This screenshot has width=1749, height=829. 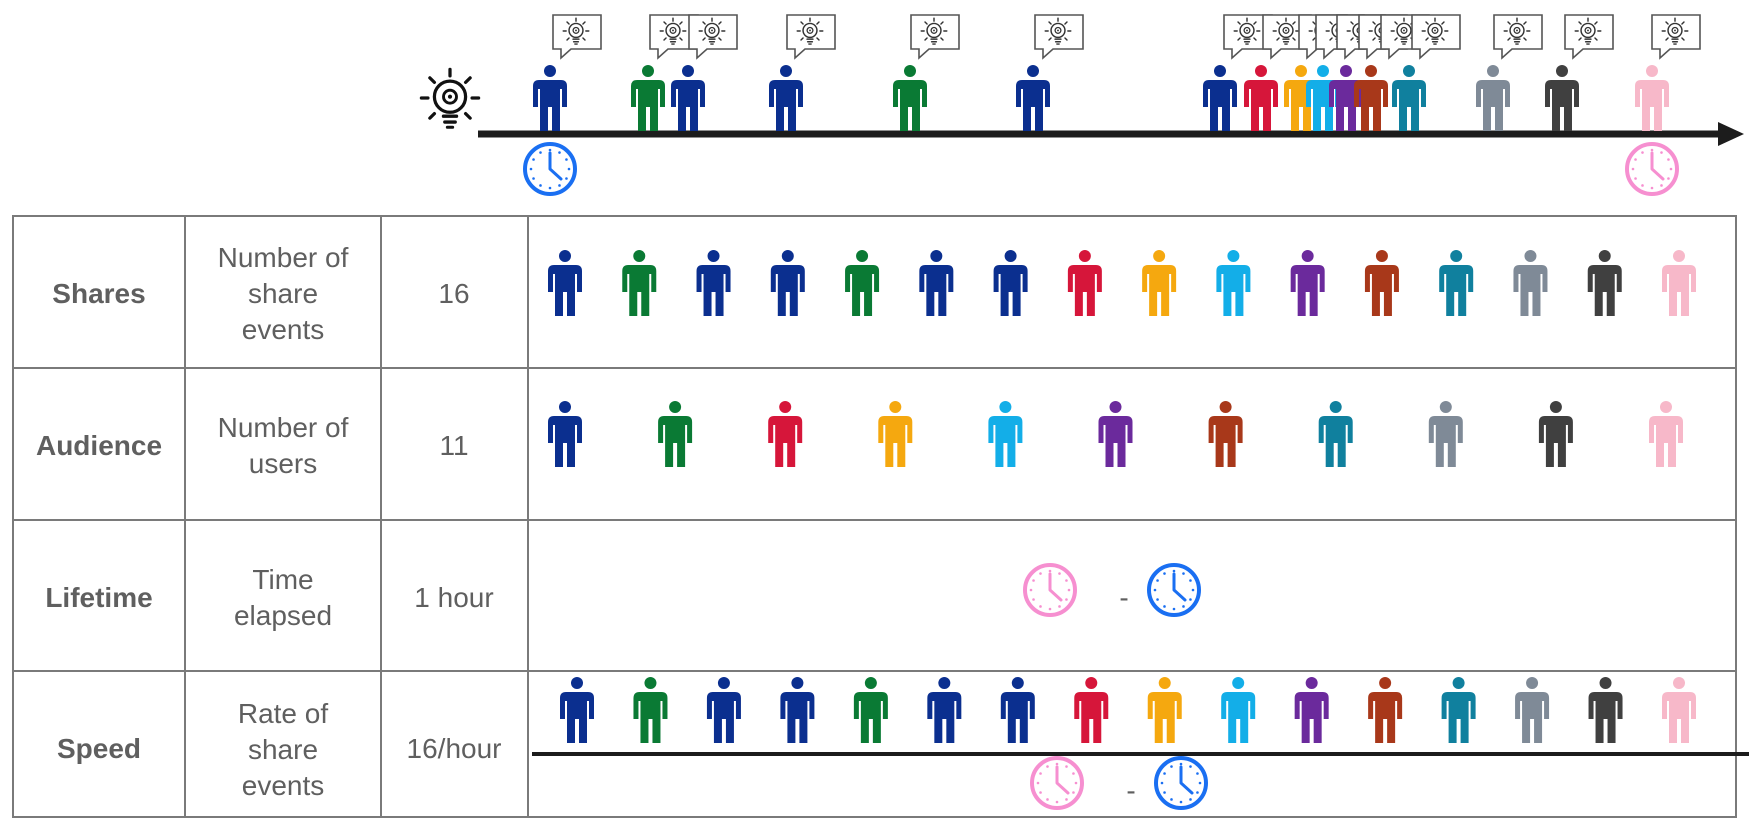 What do you see at coordinates (99, 748) in the screenshot?
I see `row-speed-metric: Speed` at bounding box center [99, 748].